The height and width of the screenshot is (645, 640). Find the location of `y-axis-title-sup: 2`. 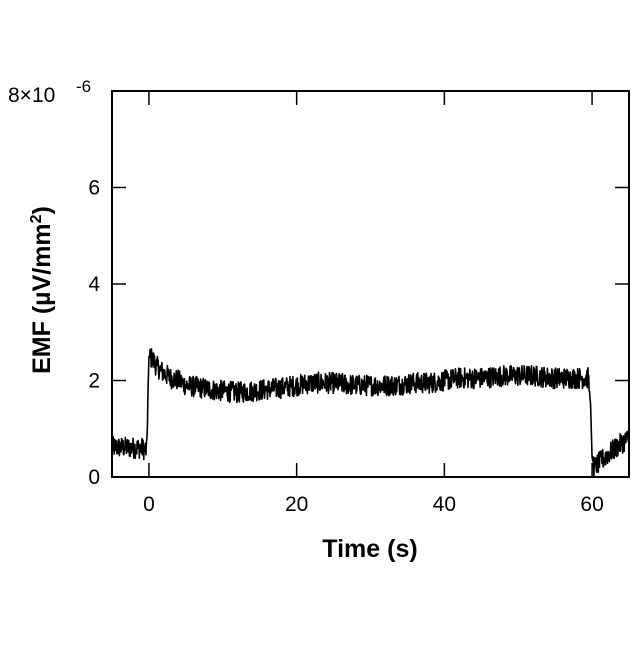

y-axis-title-sup: 2 is located at coordinates (36, 218).